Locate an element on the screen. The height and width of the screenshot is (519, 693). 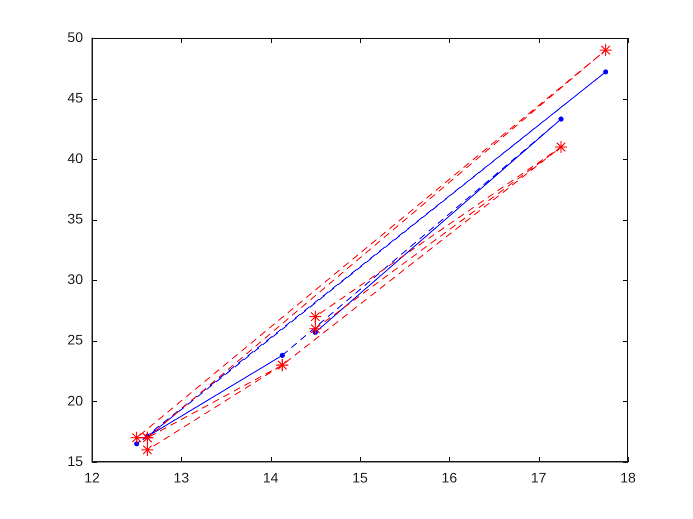
y-tick-label: 20 is located at coordinates (75, 400).